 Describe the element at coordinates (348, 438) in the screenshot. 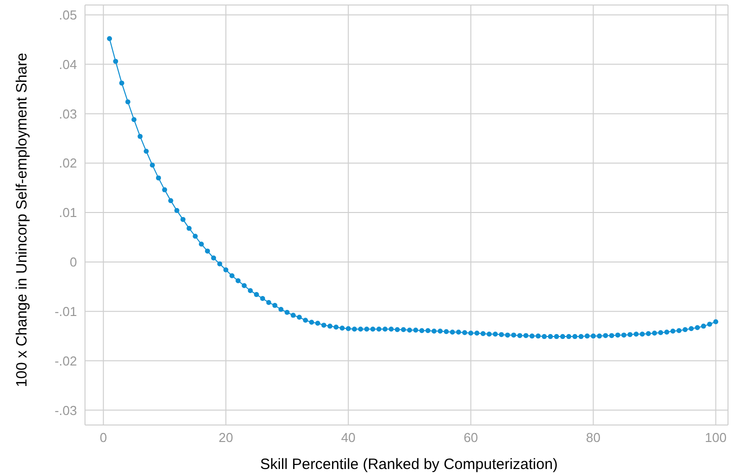

I see `x-tick-label: 40` at that location.